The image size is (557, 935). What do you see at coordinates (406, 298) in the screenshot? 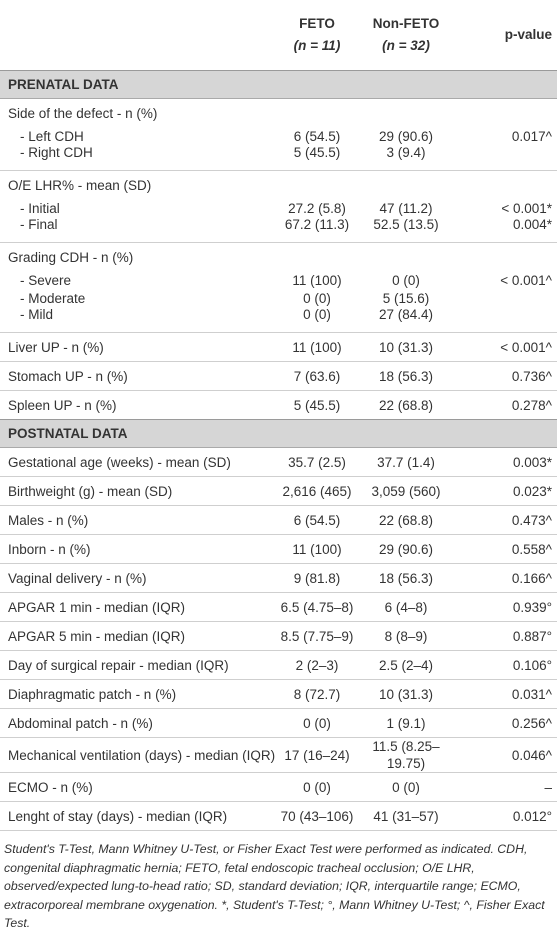
I see `value-cell: 5 (15.6)` at bounding box center [406, 298].